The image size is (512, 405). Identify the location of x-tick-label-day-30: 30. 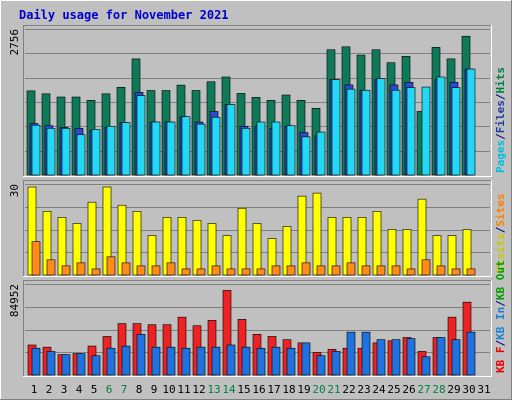
(468, 389).